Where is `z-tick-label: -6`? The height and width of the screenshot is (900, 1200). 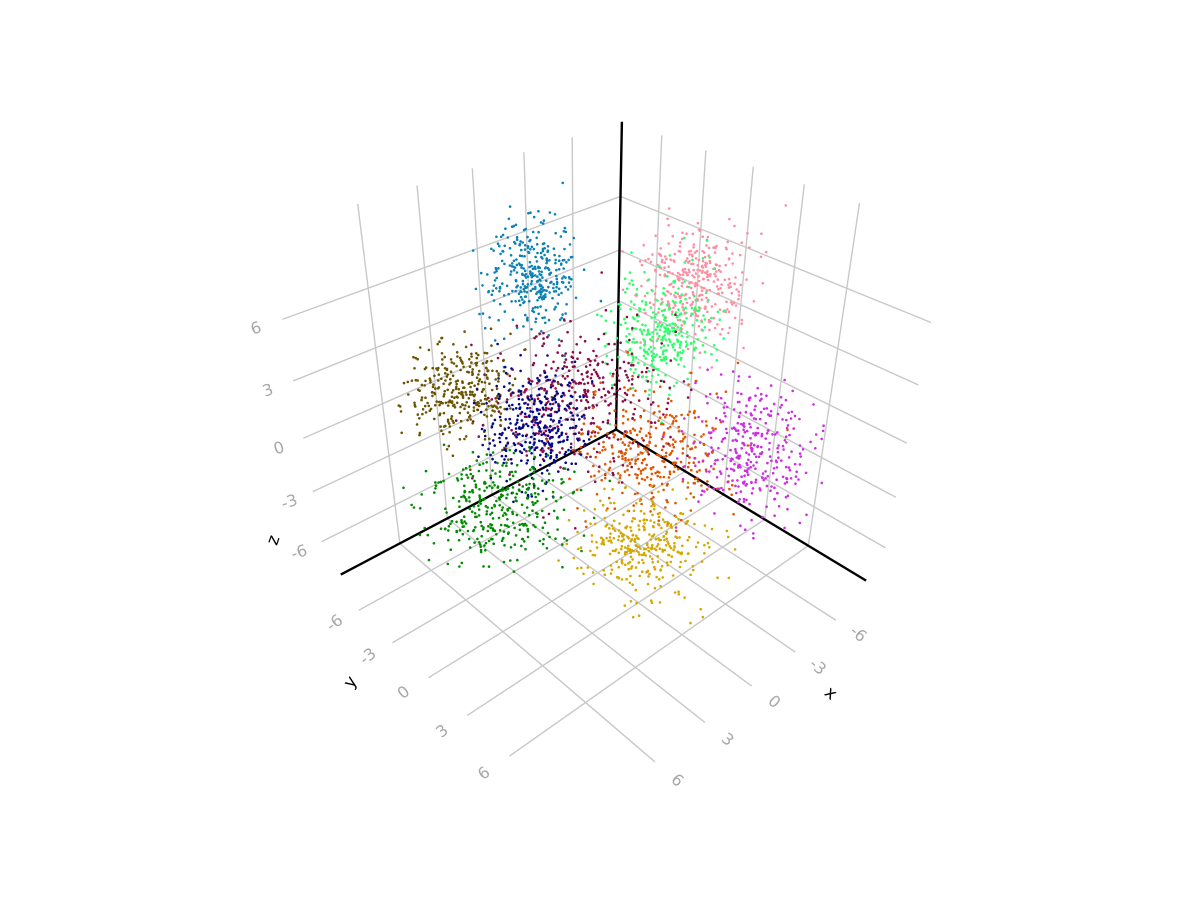 z-tick-label: -6 is located at coordinates (298, 551).